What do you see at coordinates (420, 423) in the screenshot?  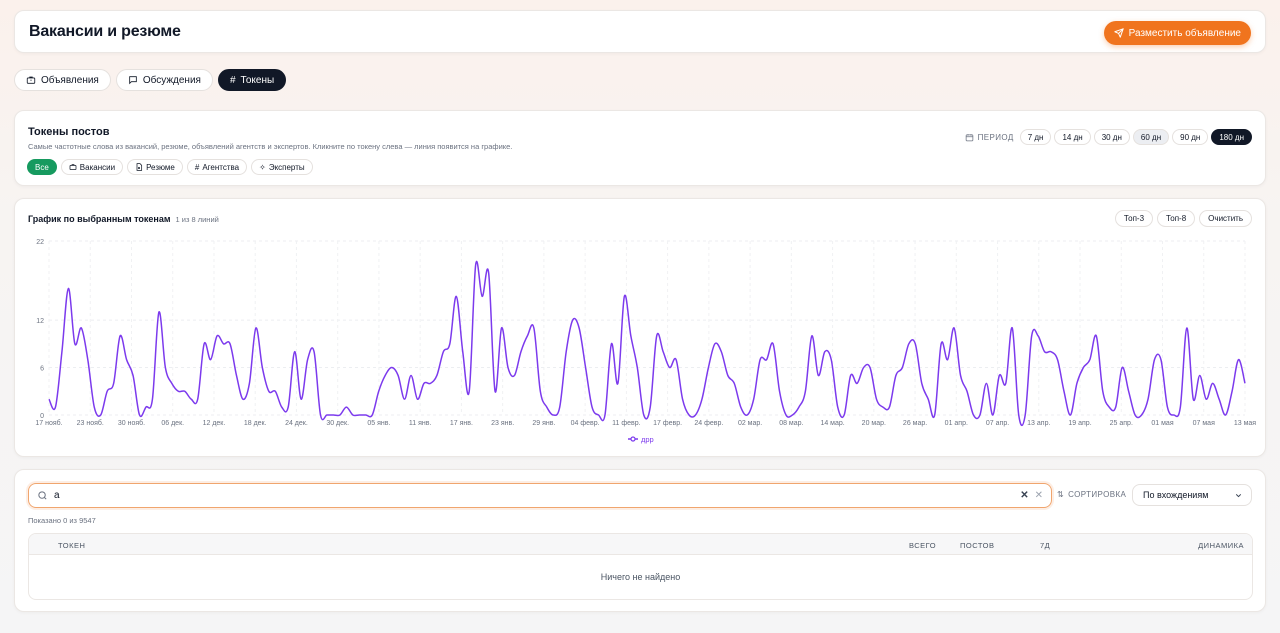 I see `x-tick-label: 11 янв.` at bounding box center [420, 423].